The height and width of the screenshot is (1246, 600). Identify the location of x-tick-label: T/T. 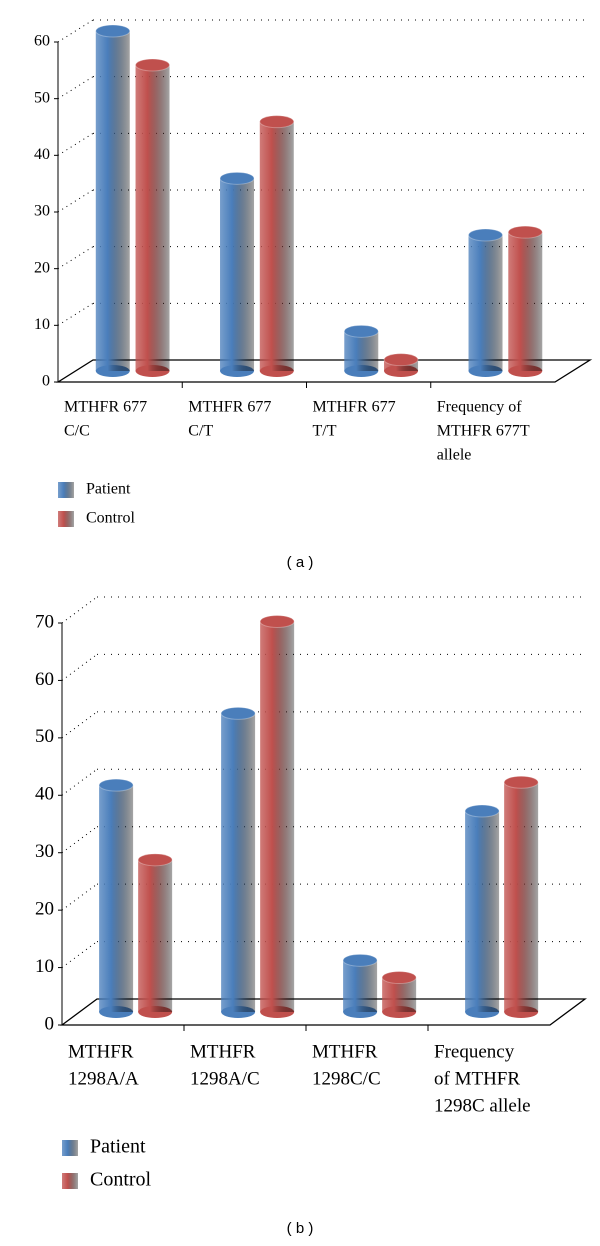
(325, 431).